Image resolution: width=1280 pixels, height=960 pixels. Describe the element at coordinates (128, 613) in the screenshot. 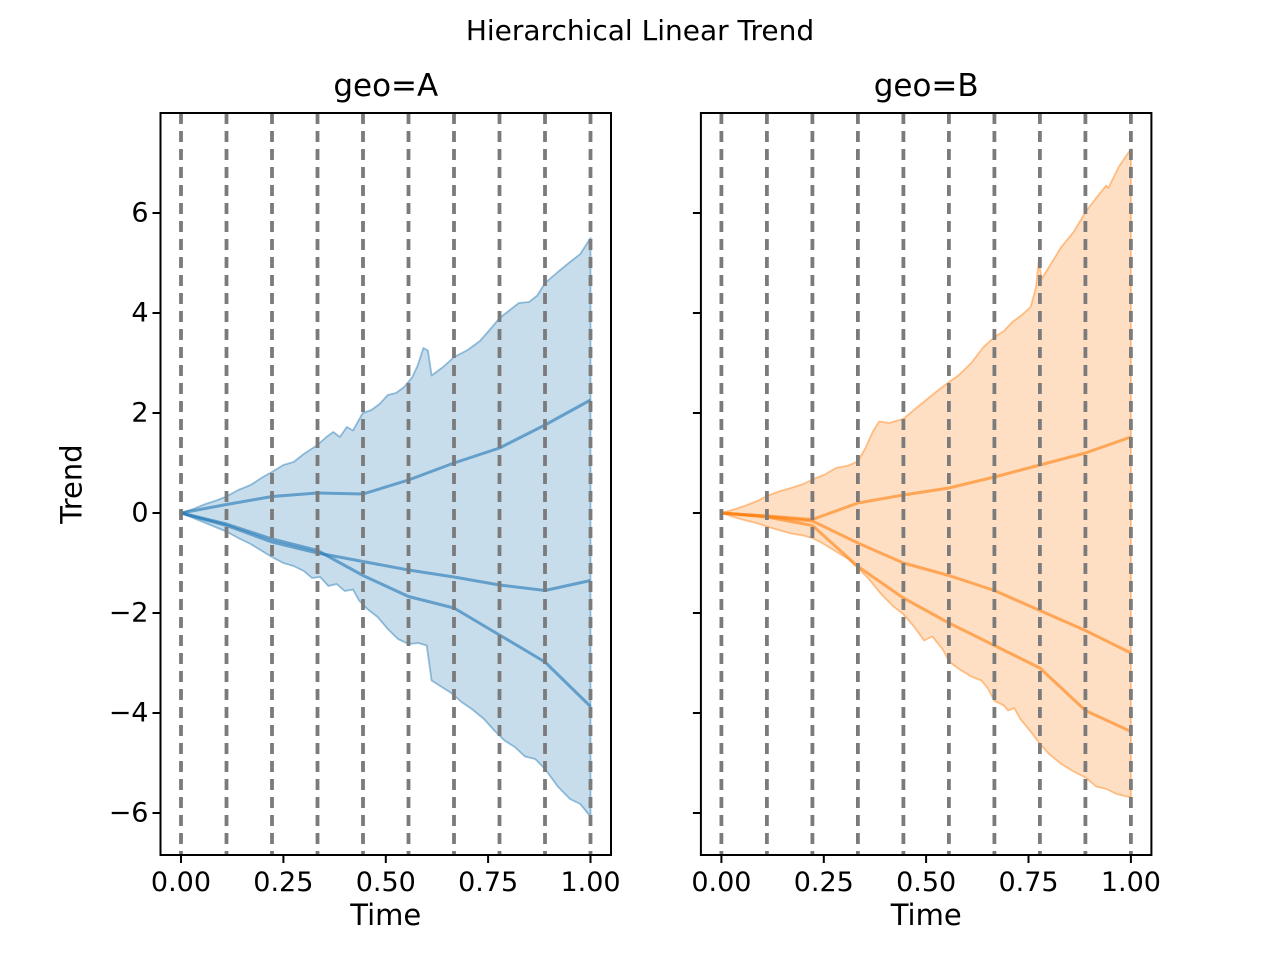

I see `y-tick-label: −2` at that location.